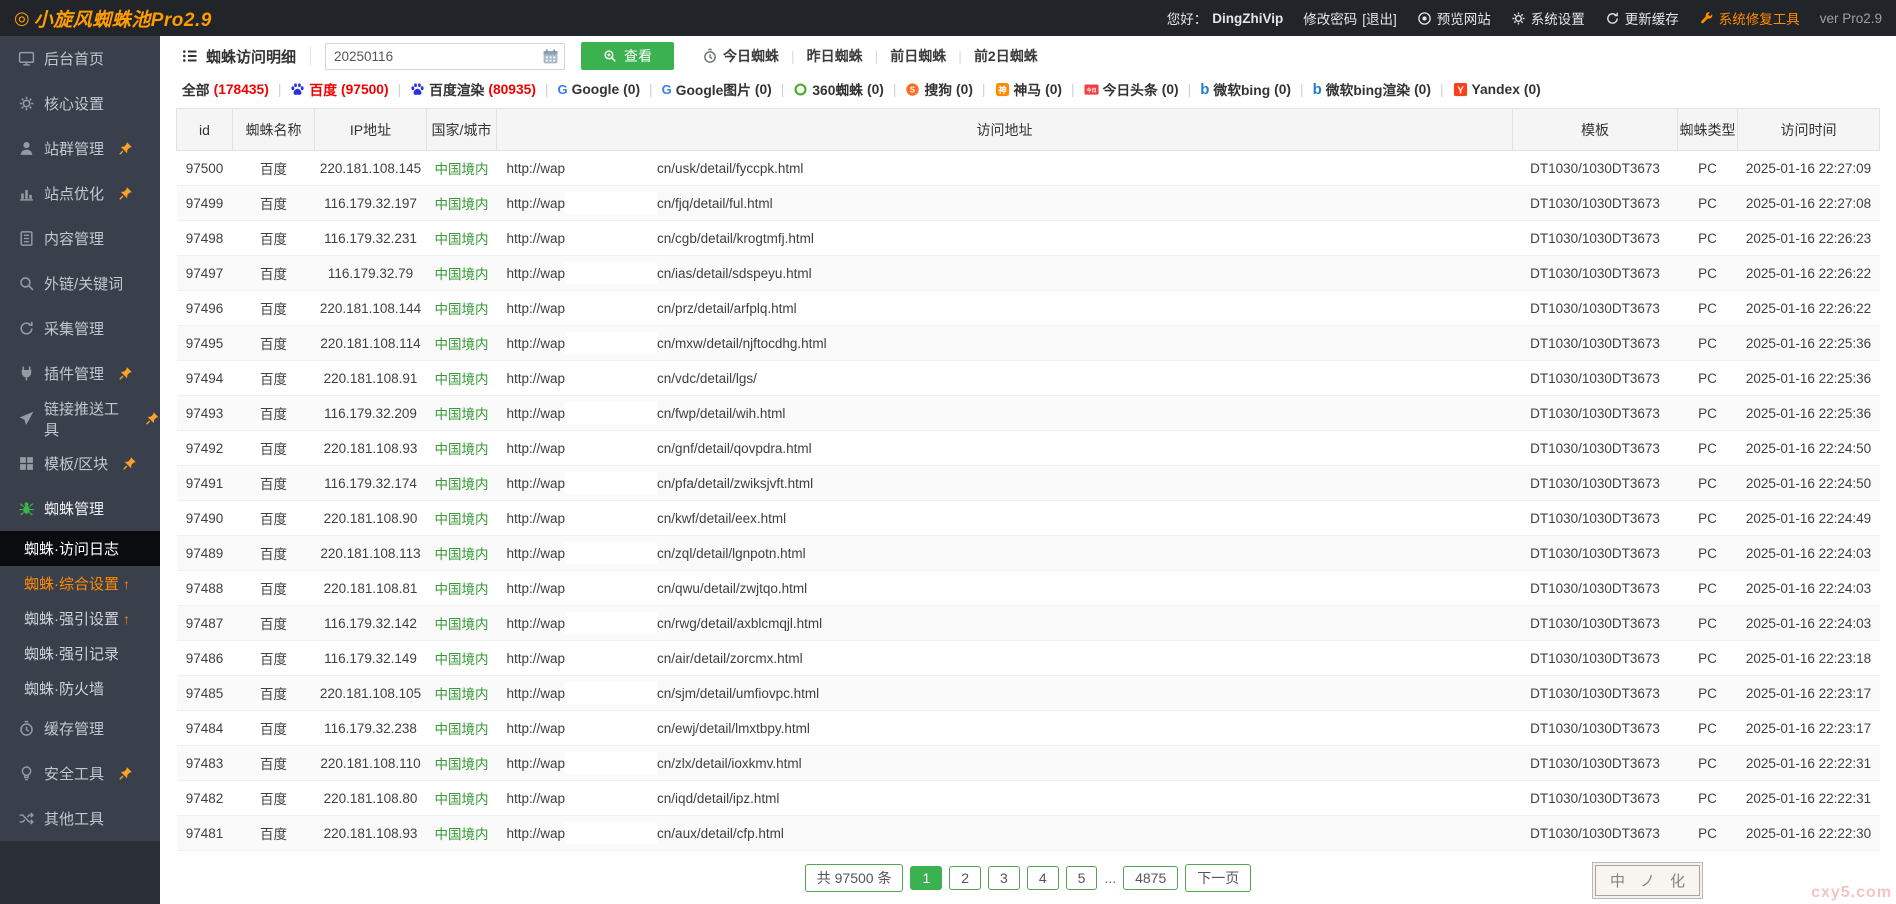  Describe the element at coordinates (1518, 18) in the screenshot. I see `gear-icon` at that location.